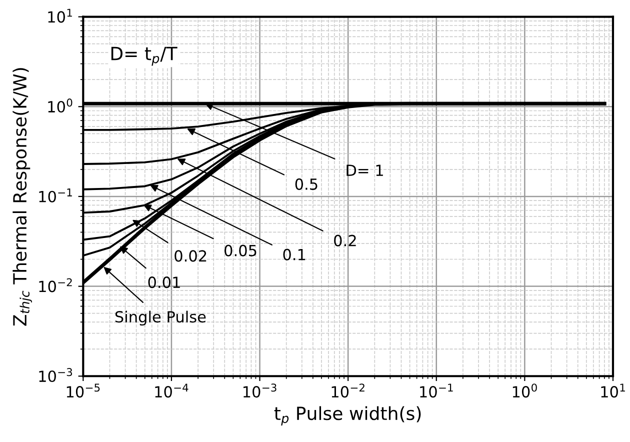 The width and height of the screenshot is (630, 442). What do you see at coordinates (345, 240) in the screenshot?
I see `annotation: 0.2` at bounding box center [345, 240].